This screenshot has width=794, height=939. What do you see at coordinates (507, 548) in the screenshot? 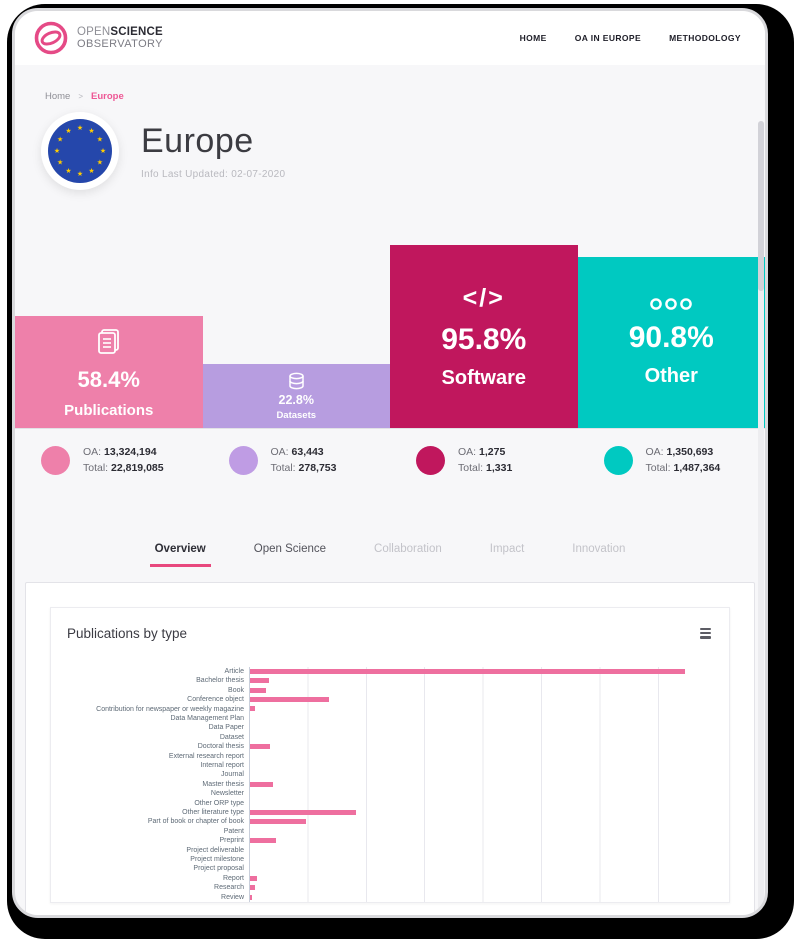
I see `tab-impact: Impact` at bounding box center [507, 548].